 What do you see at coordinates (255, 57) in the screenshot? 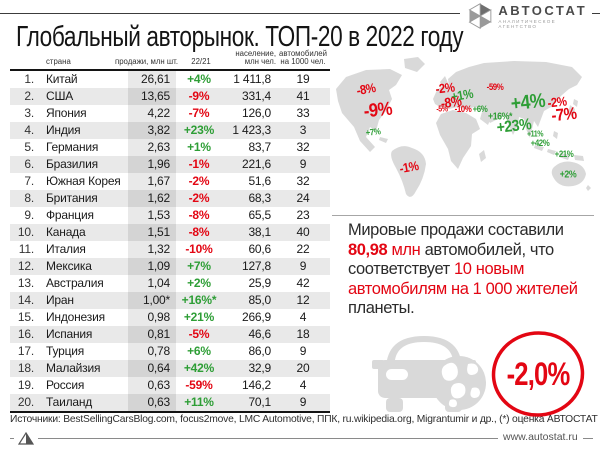
I see `col-header-population: население, млн чел.` at bounding box center [255, 57].